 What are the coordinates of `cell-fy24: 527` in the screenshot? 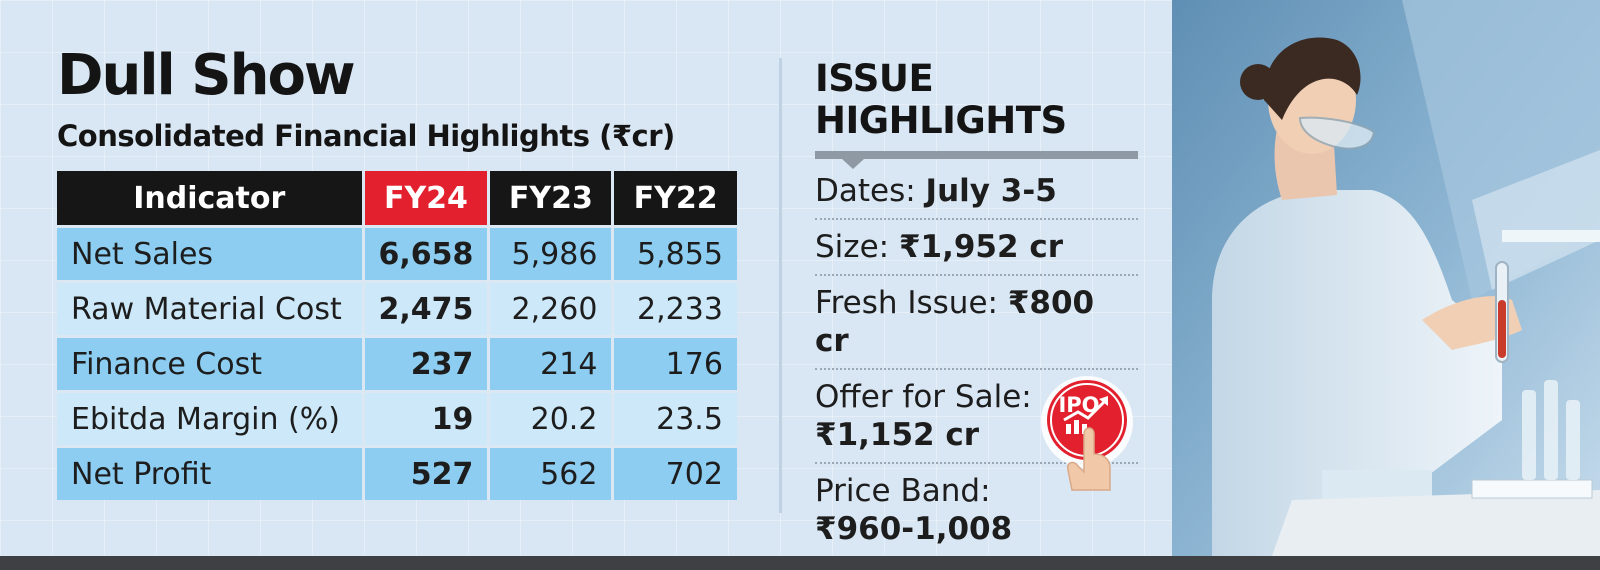 It's located at (427, 472).